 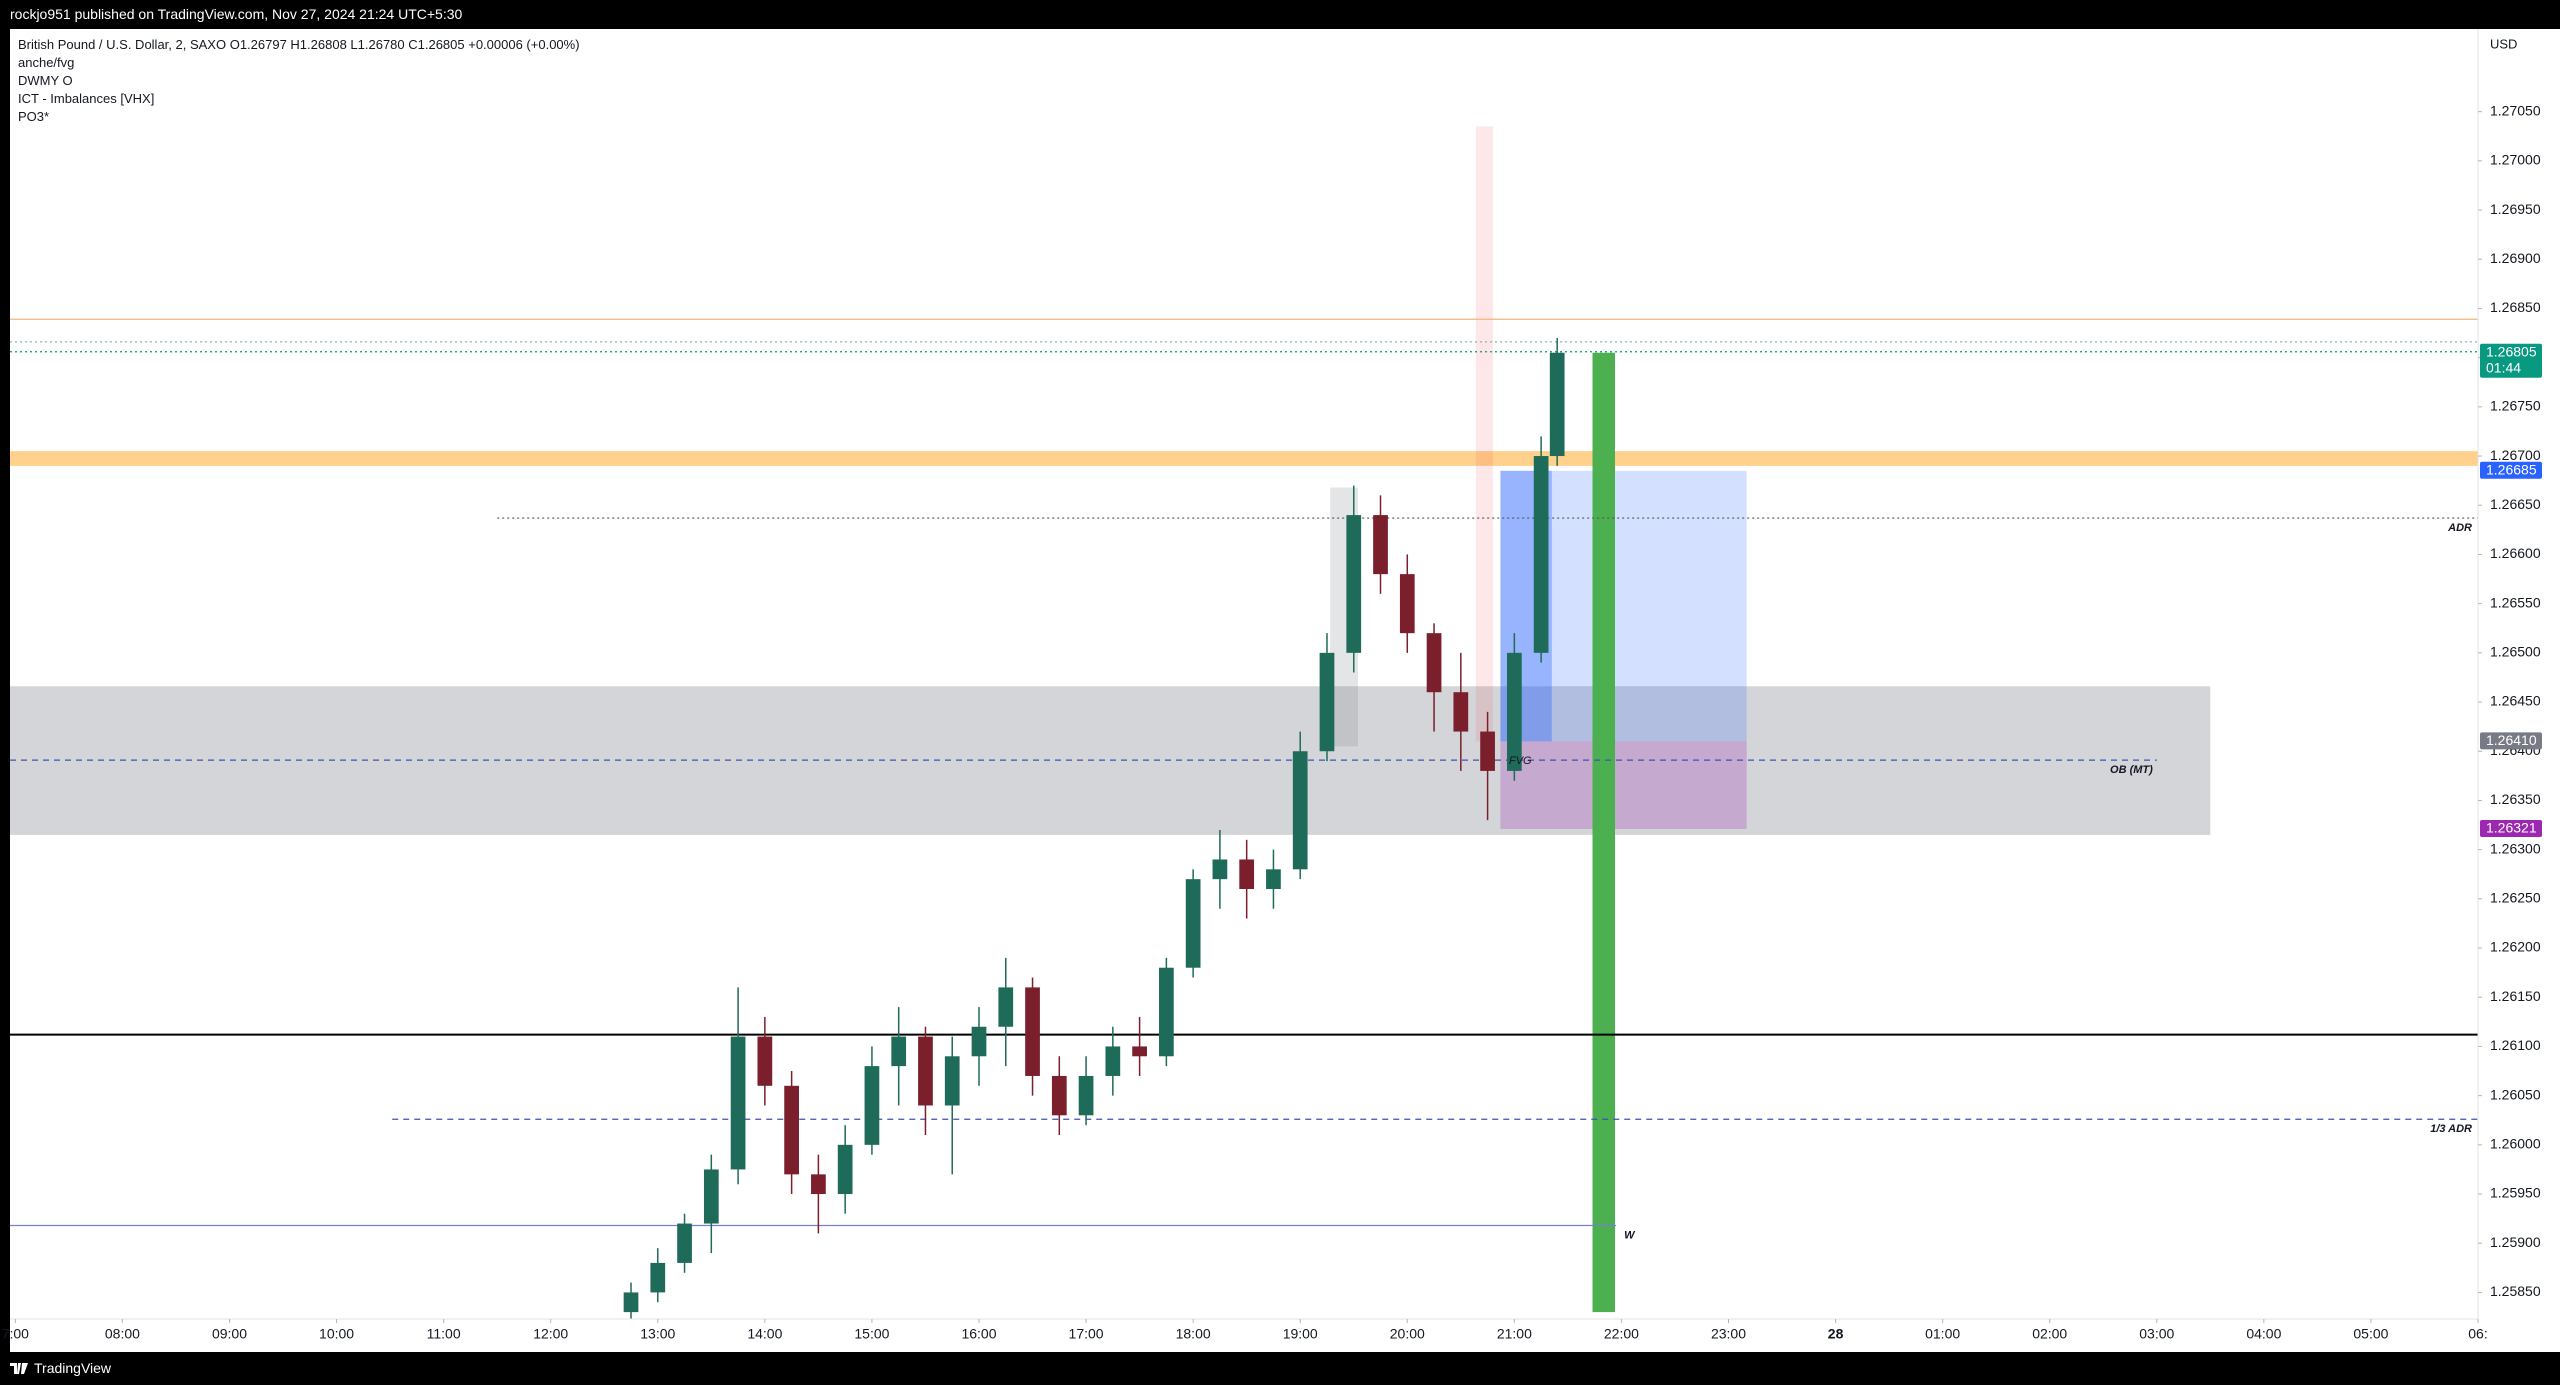 I want to click on y-tick-label: 1.26650, so click(x=2515, y=504).